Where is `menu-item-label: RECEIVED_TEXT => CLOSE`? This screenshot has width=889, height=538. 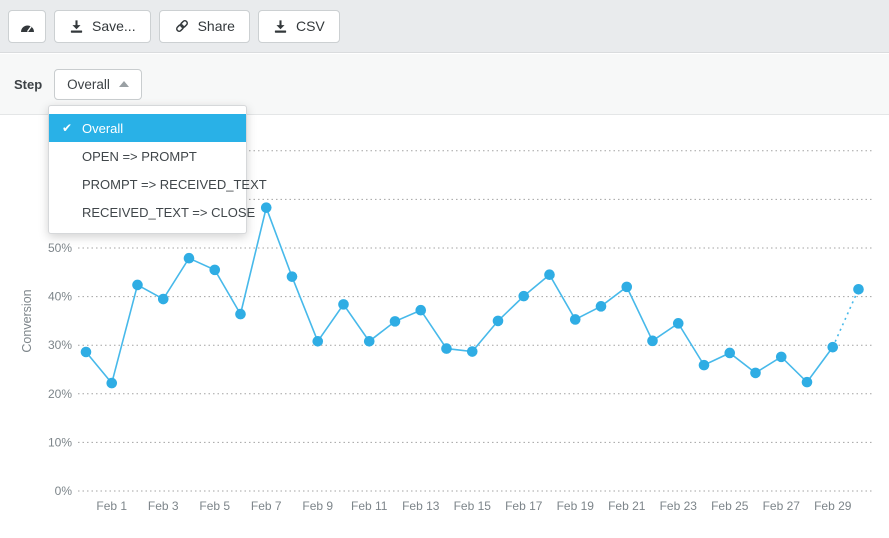
menu-item-label: RECEIVED_TEXT => CLOSE is located at coordinates (169, 212).